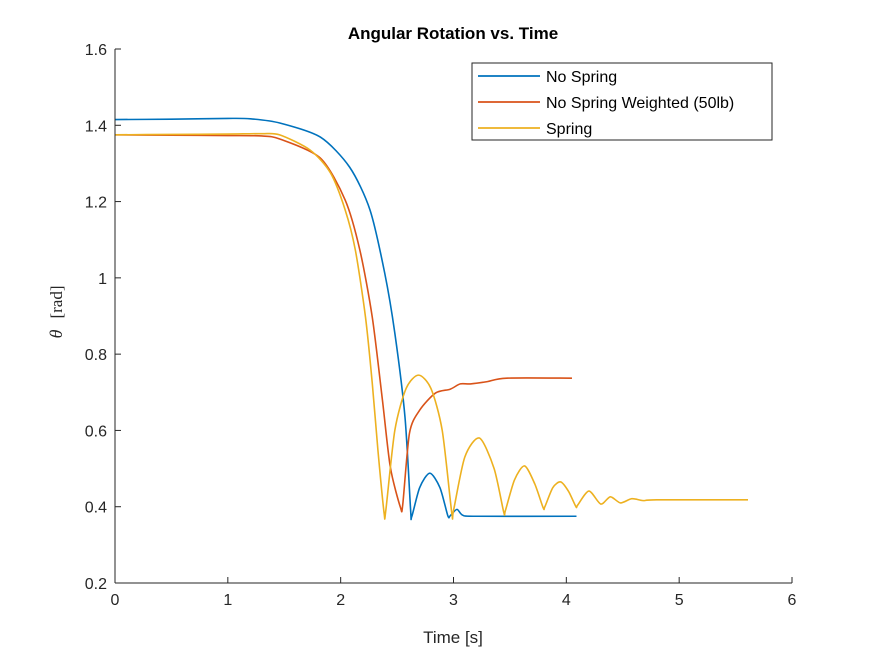  What do you see at coordinates (640, 103) in the screenshot?
I see `legend-label-no-spring-weighted-50lb: No Spring Weighted (50lb)` at bounding box center [640, 103].